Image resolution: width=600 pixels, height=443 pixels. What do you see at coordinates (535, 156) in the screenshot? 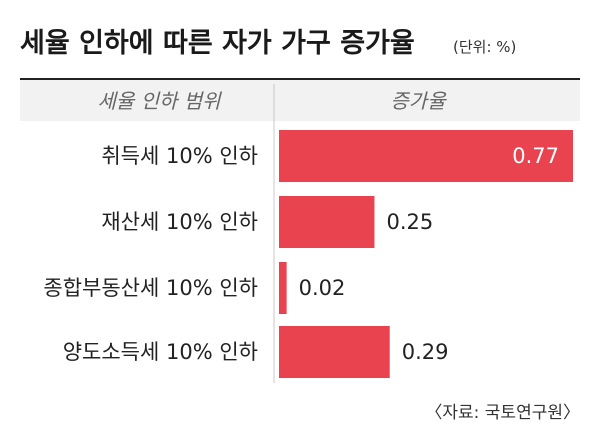
I see `value-label: 0.77` at bounding box center [535, 156].